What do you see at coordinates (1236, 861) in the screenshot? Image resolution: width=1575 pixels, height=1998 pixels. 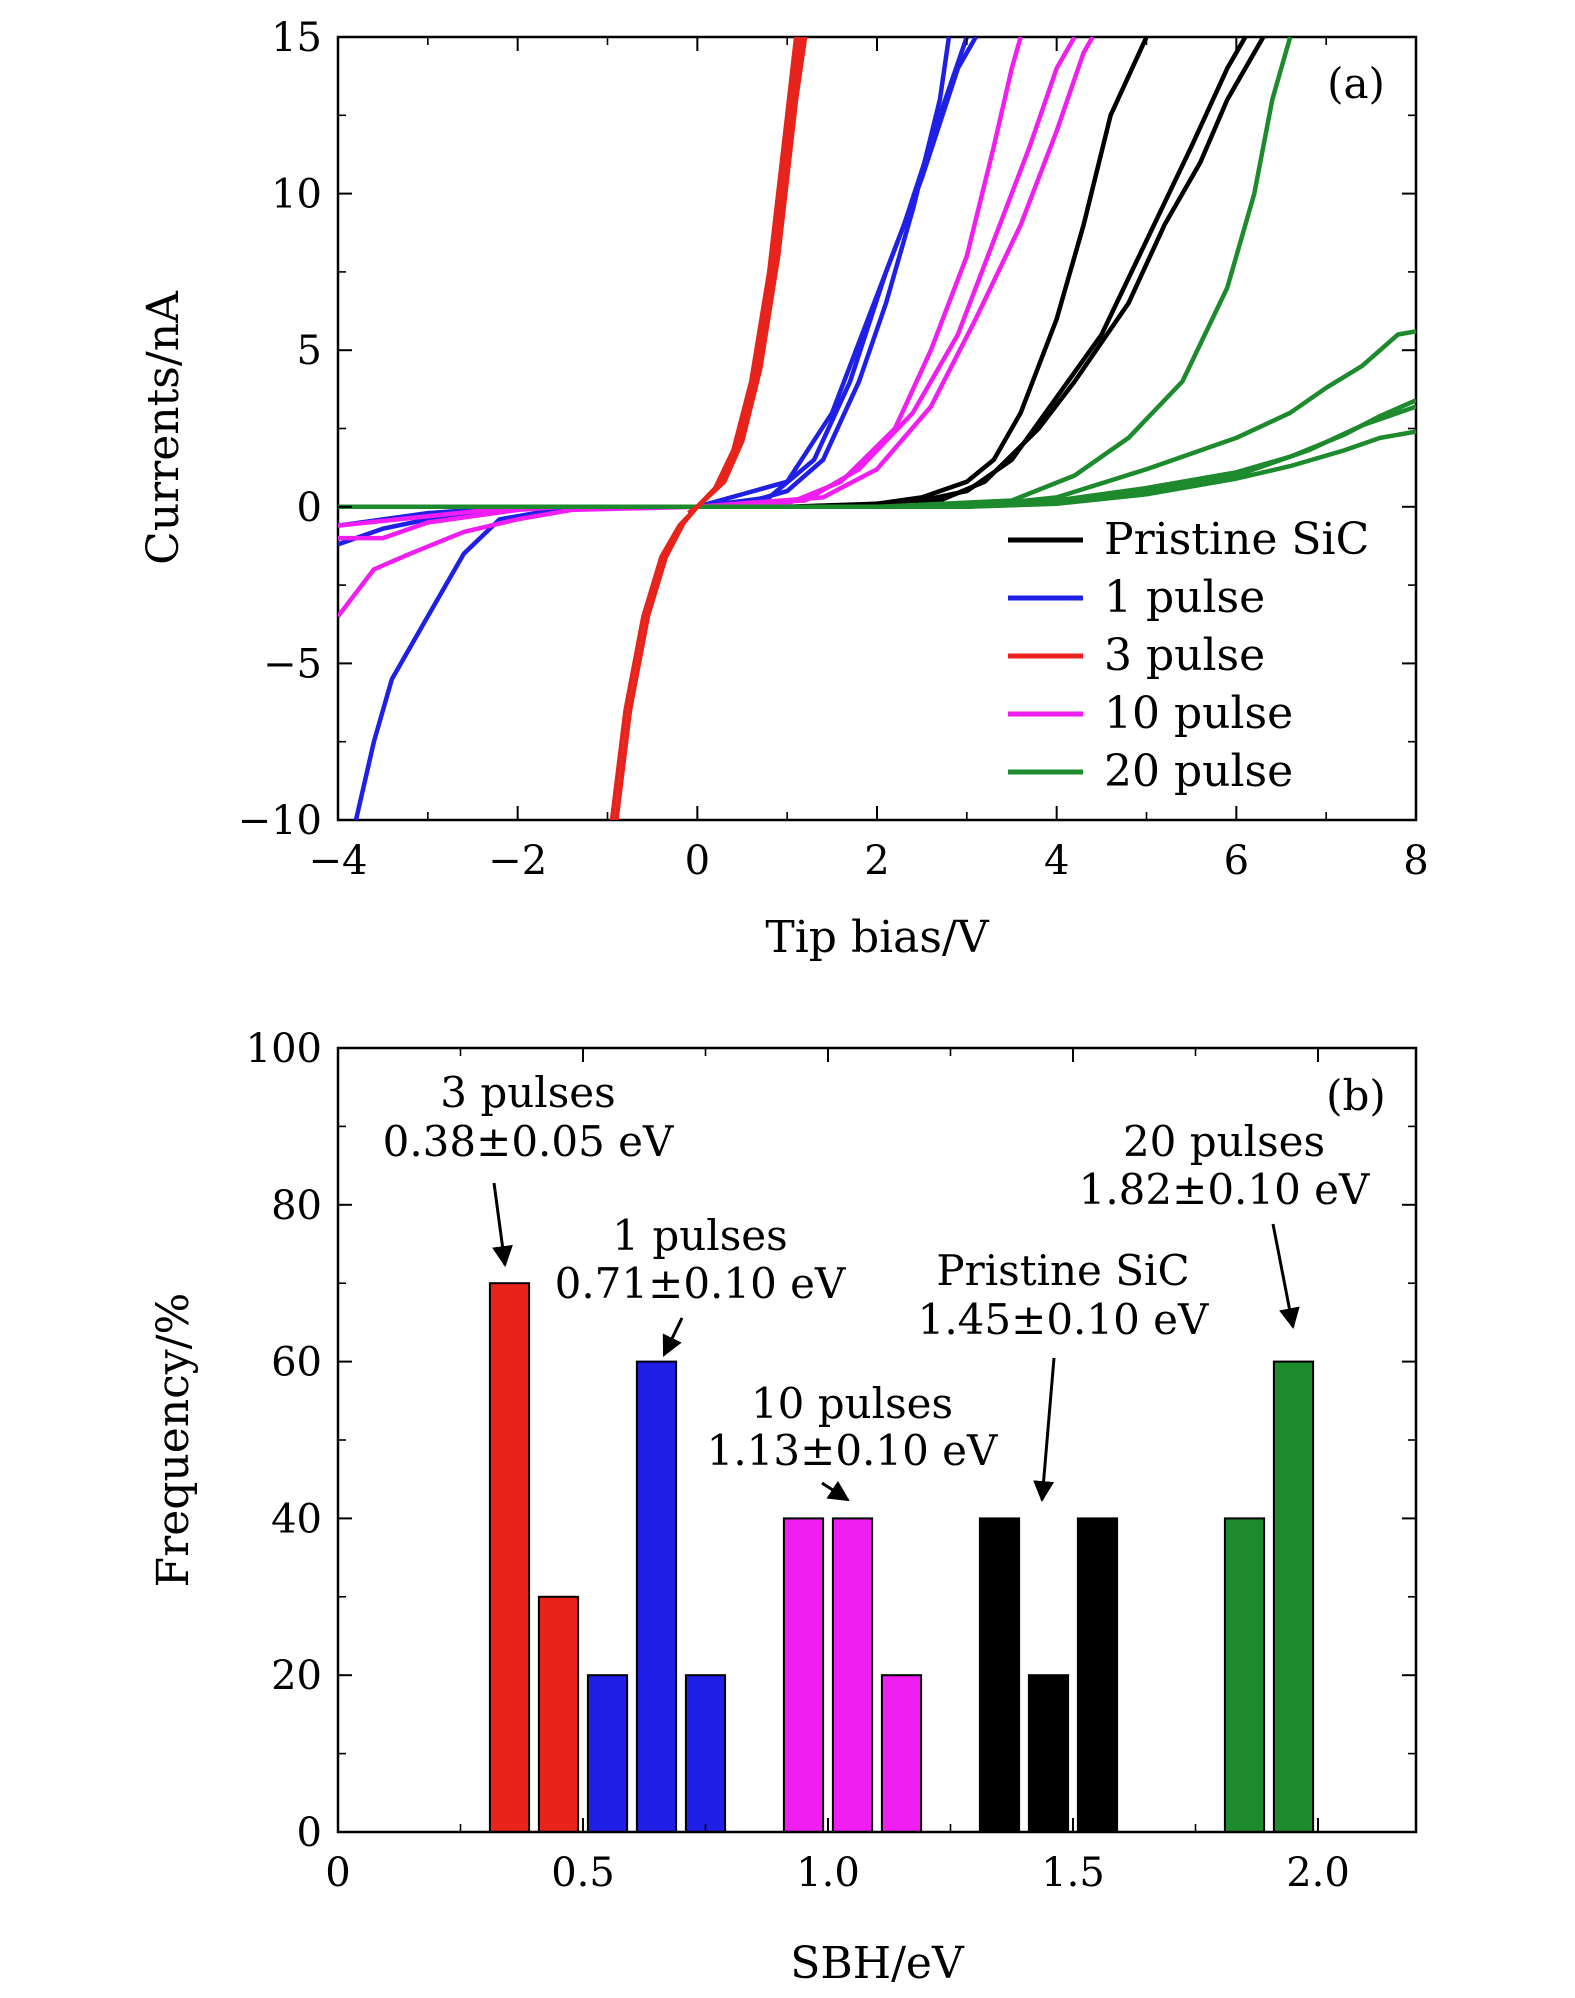 I see `panel-a-x-tick-label: 6` at bounding box center [1236, 861].